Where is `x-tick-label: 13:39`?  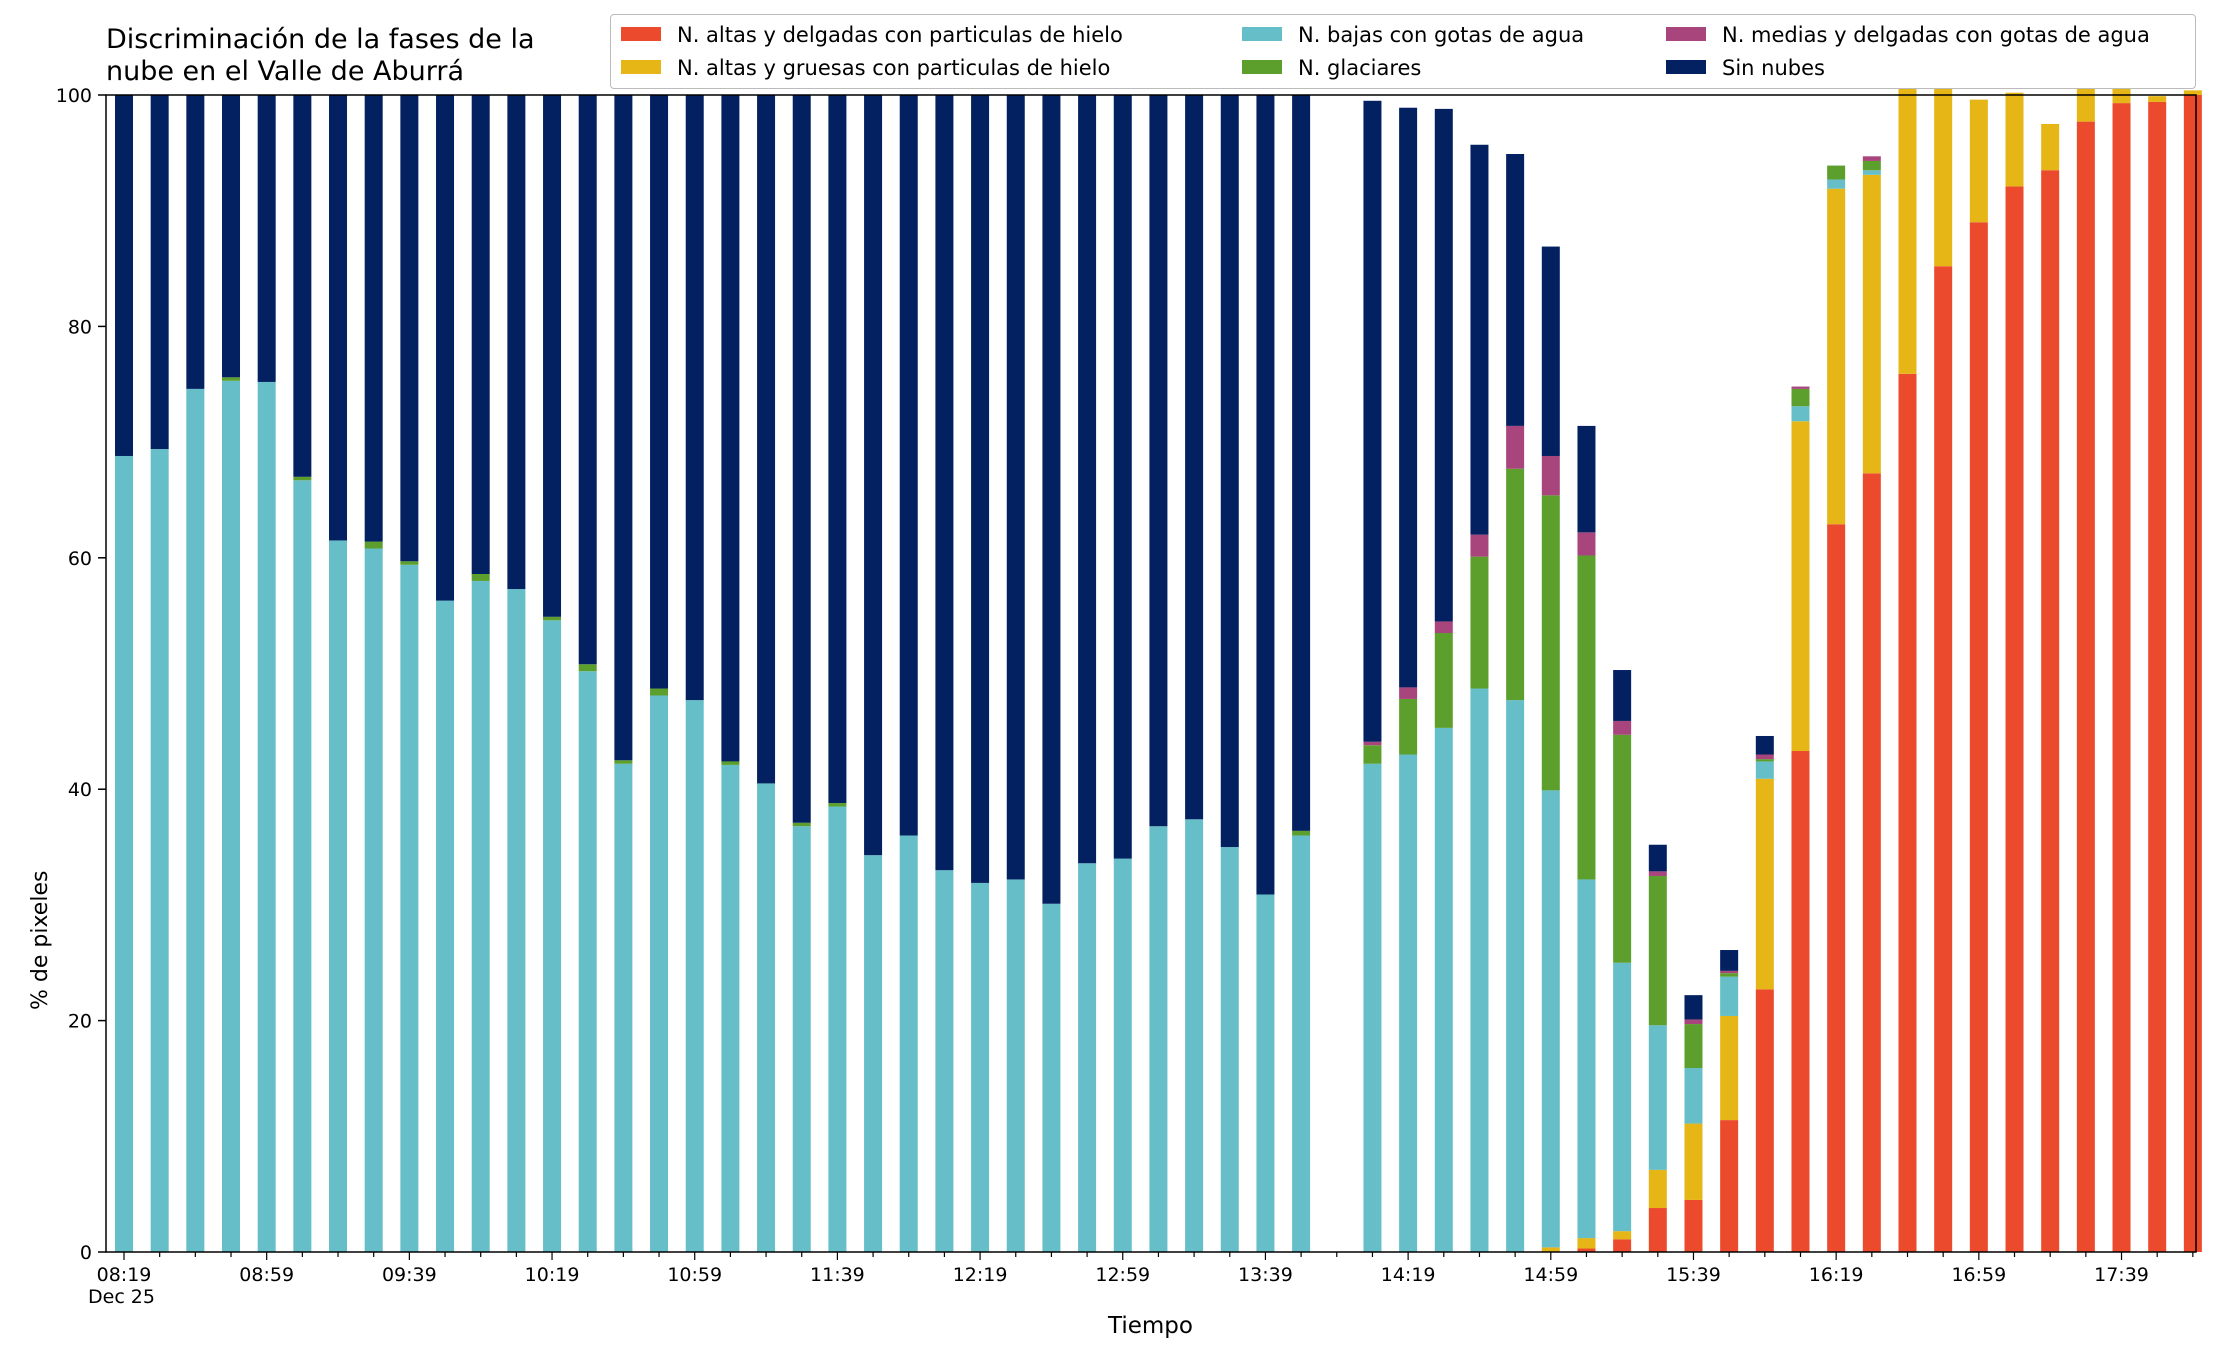
x-tick-label: 13:39 is located at coordinates (1265, 1275).